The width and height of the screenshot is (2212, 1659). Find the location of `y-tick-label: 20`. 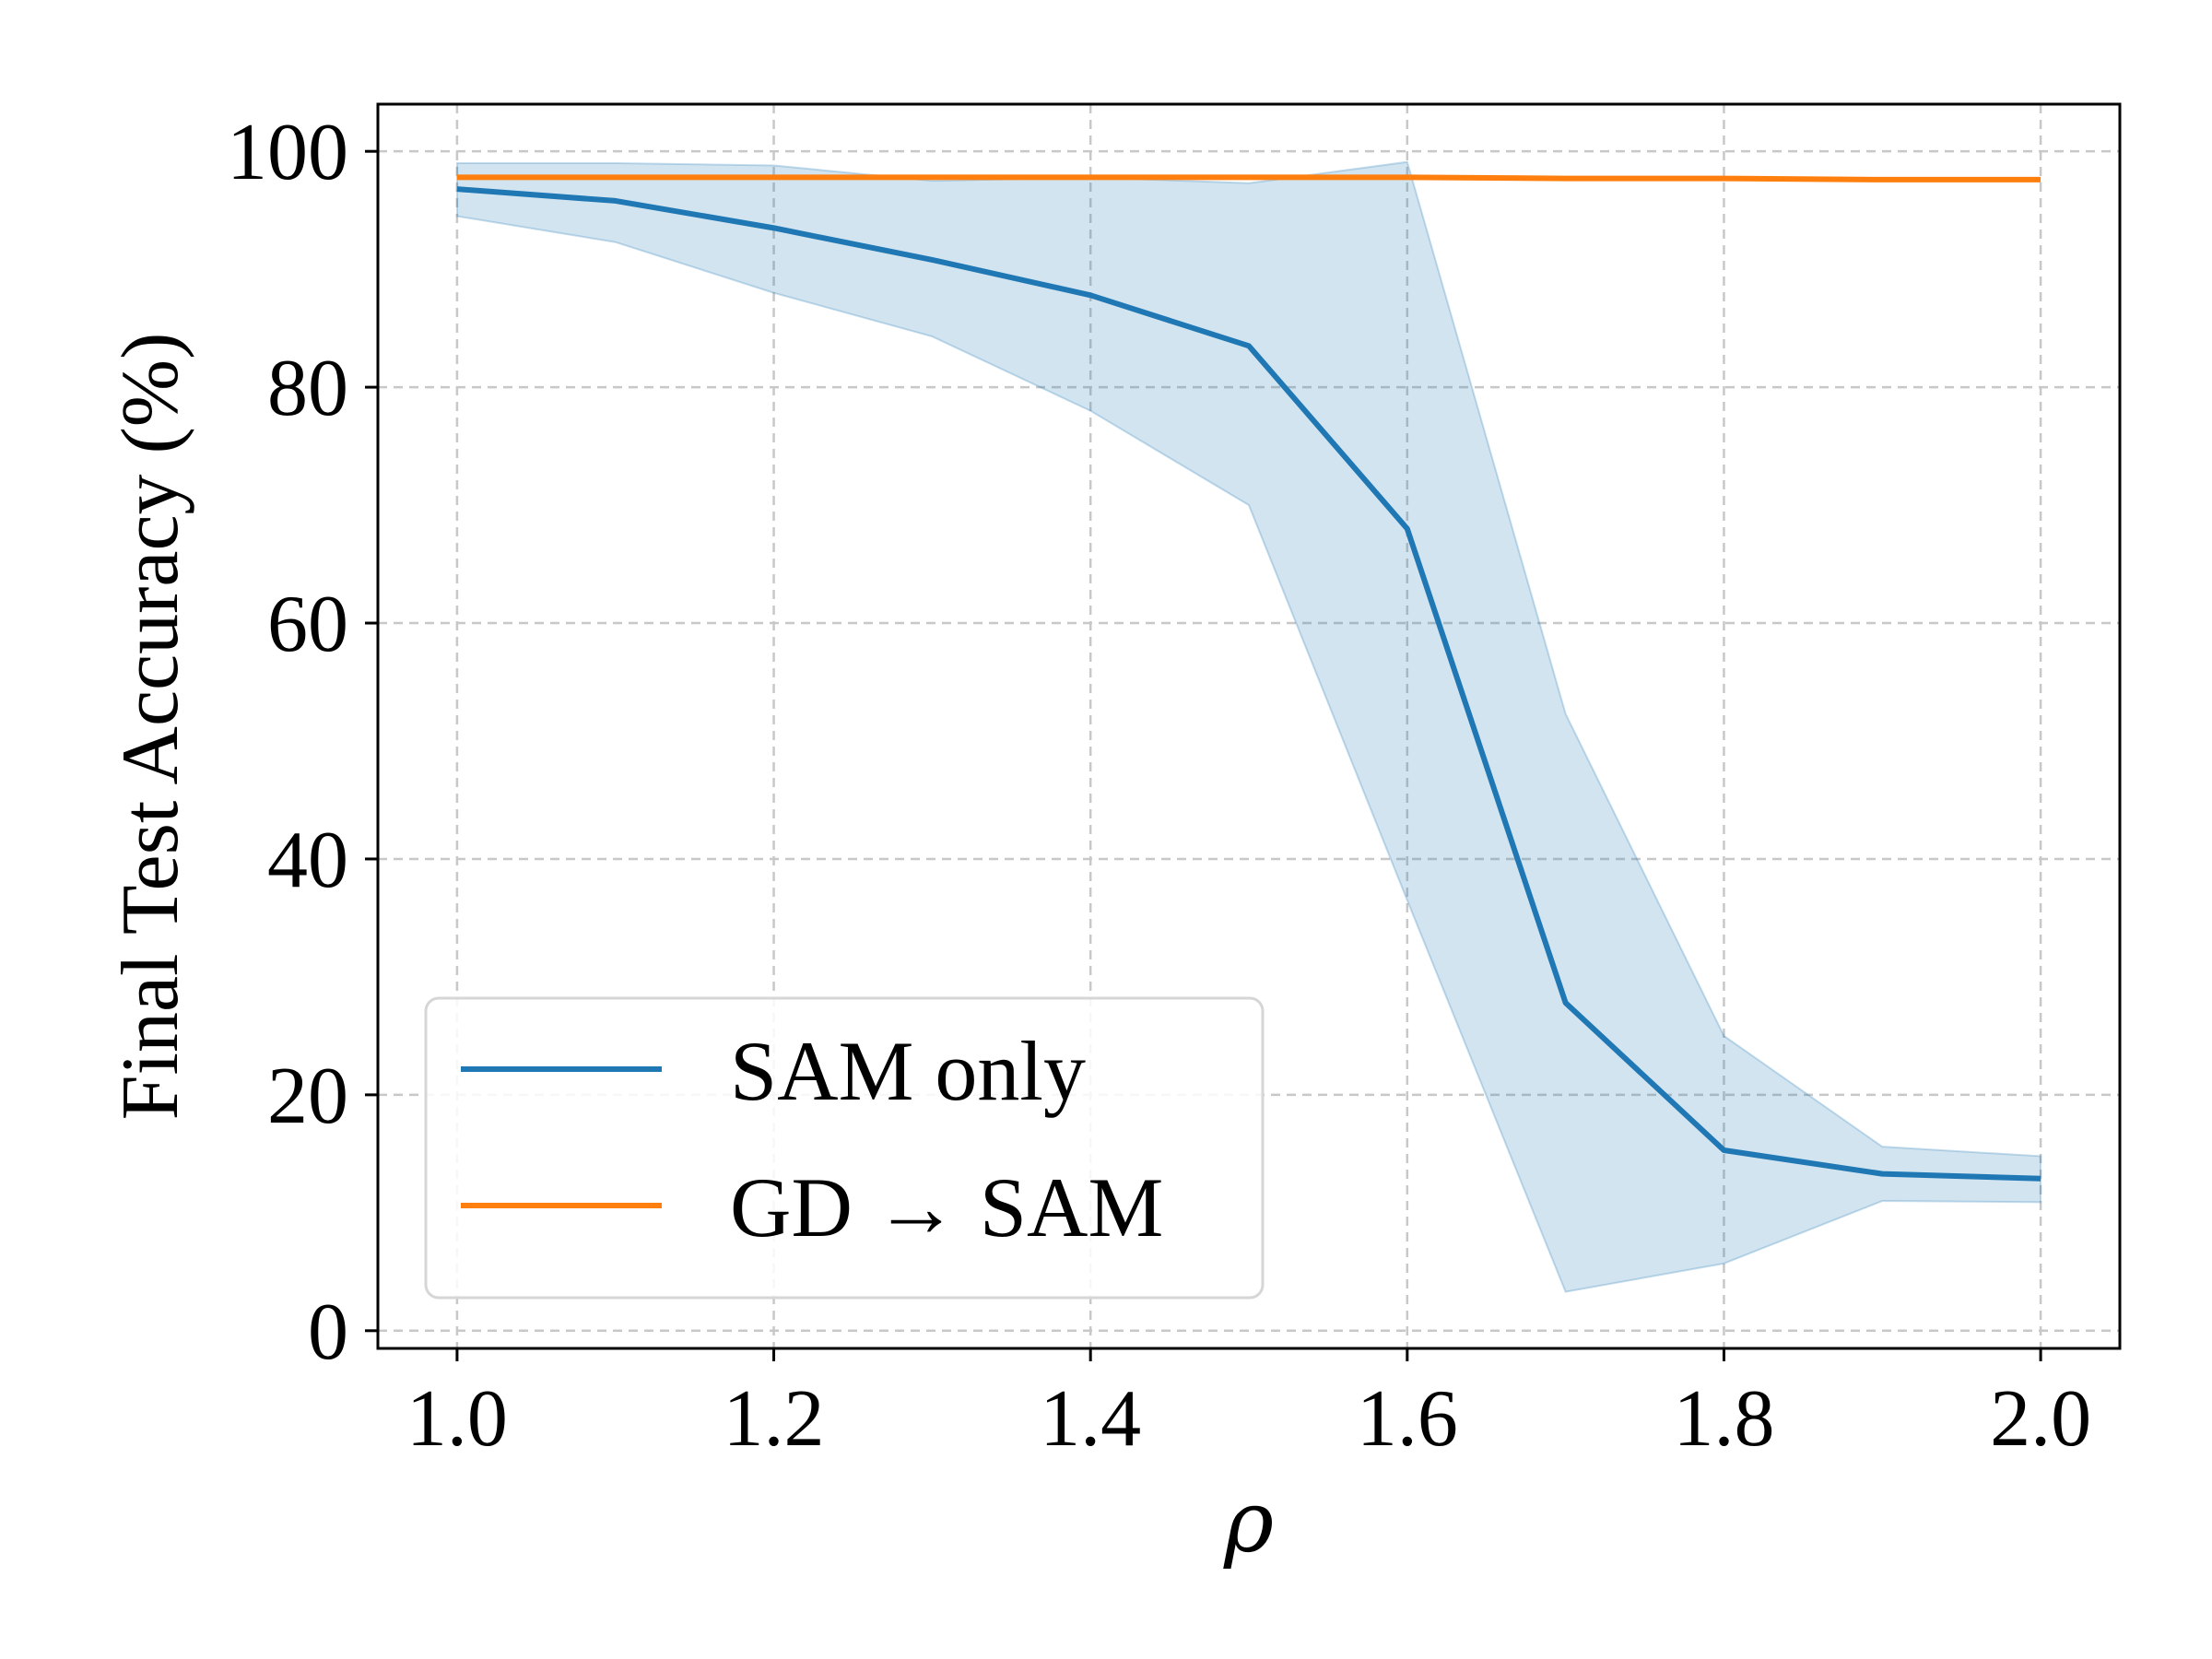

y-tick-label: 20 is located at coordinates (307, 1096).